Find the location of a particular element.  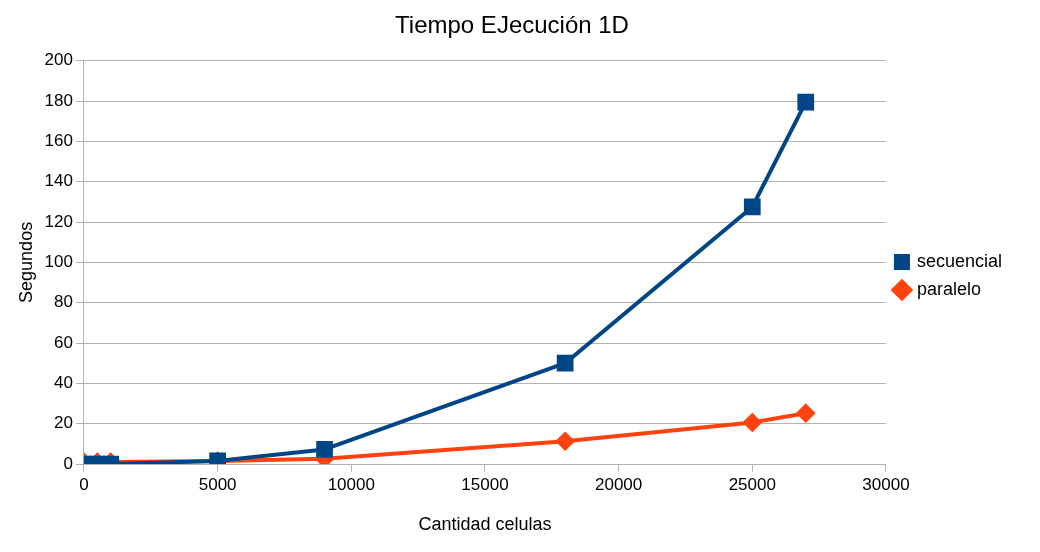

x-tick-label: 10000 is located at coordinates (351, 484).